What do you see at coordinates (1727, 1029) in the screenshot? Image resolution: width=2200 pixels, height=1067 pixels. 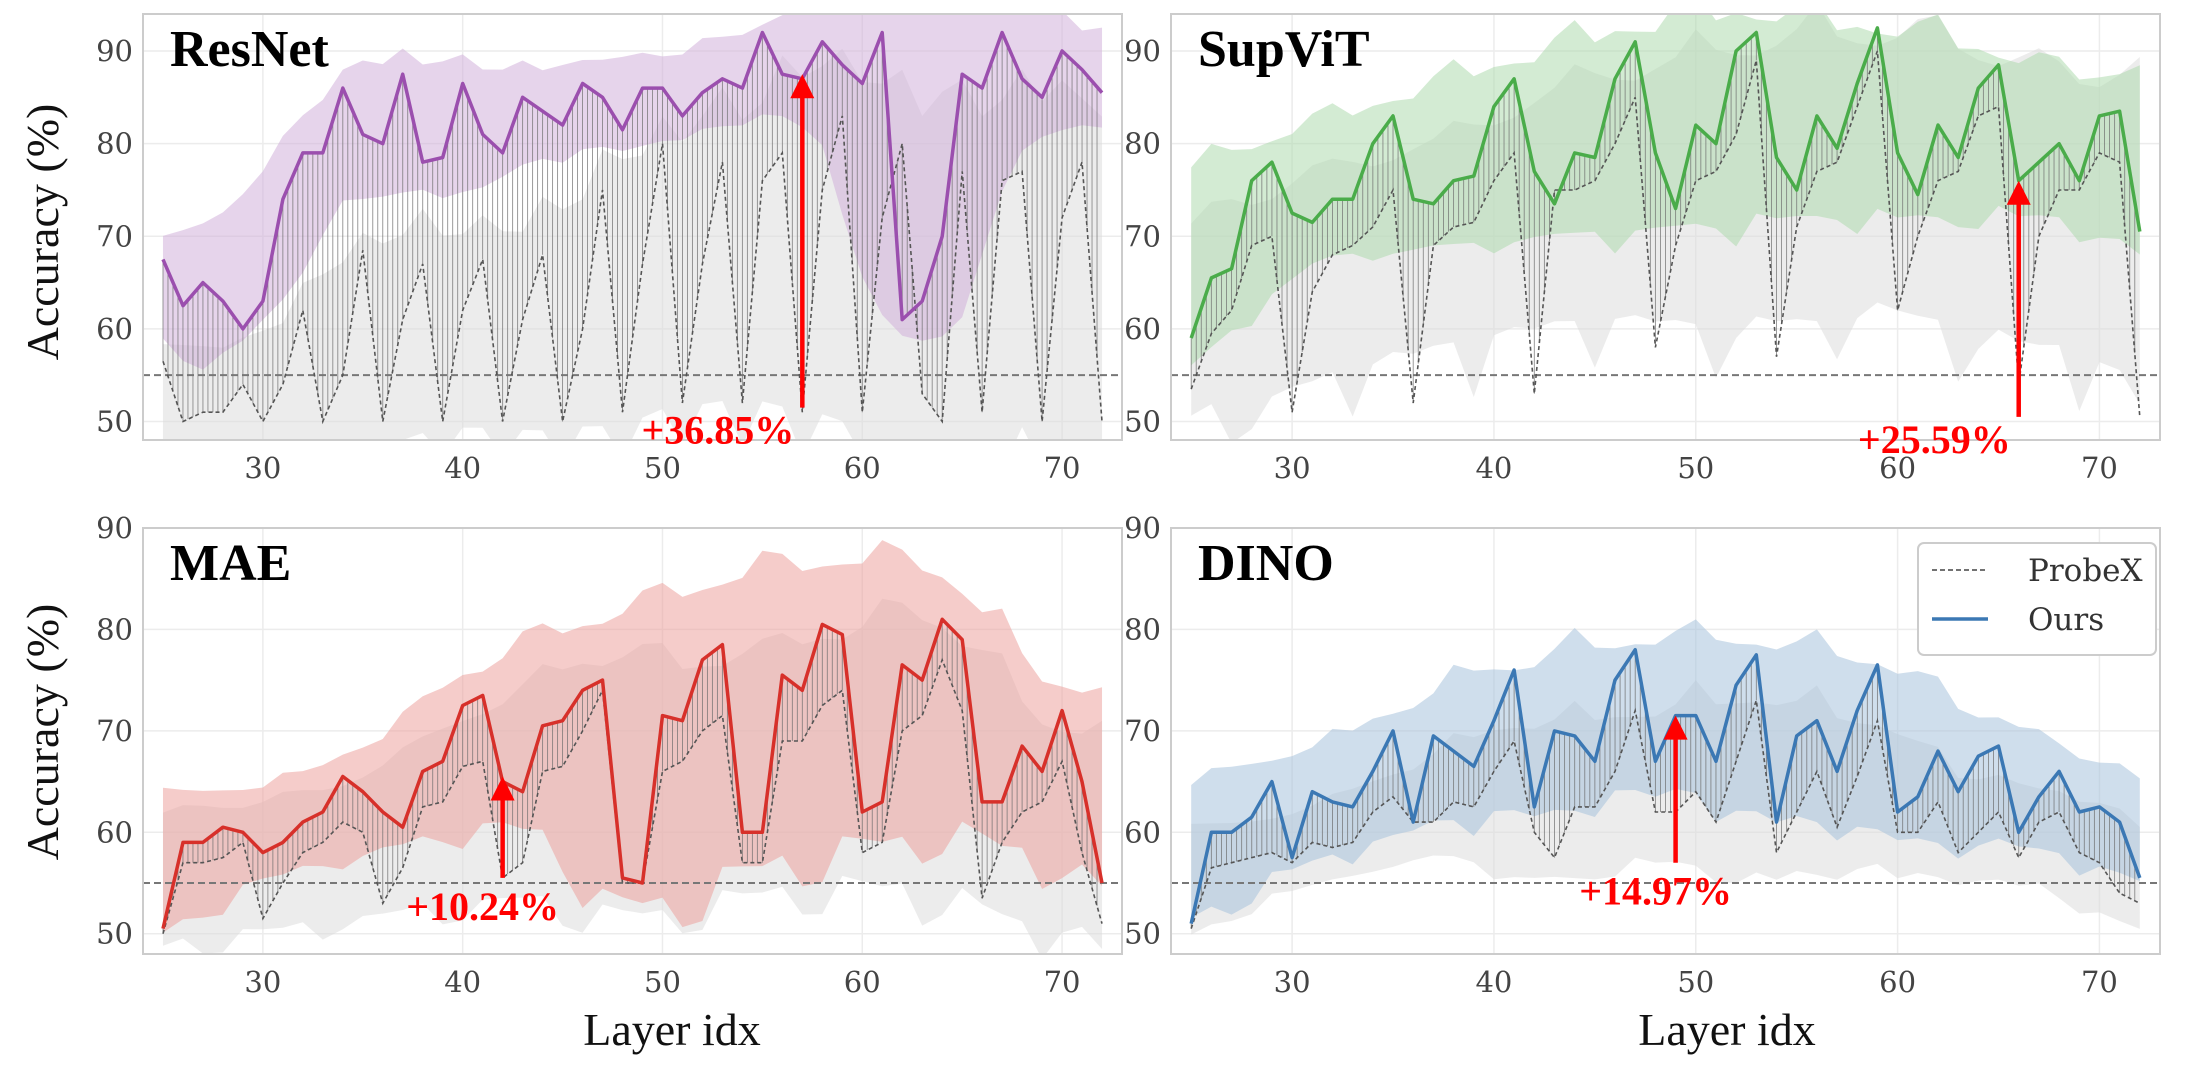 I see `x-axis-label-right: Layer idx` at bounding box center [1727, 1029].